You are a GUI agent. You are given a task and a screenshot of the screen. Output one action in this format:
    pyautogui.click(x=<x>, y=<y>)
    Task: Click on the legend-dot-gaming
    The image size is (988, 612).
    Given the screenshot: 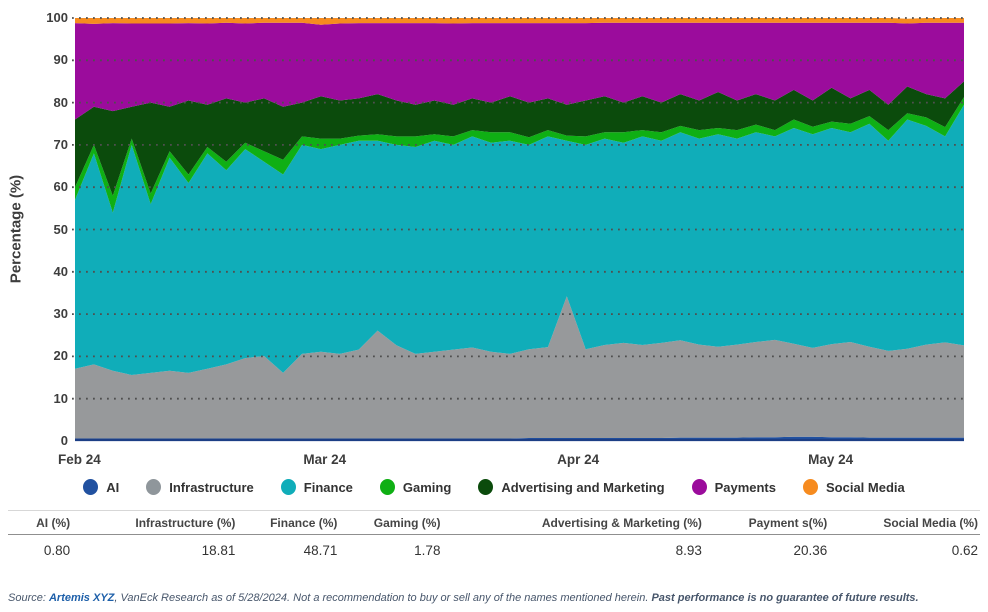 What is the action you would take?
    pyautogui.click(x=387, y=487)
    